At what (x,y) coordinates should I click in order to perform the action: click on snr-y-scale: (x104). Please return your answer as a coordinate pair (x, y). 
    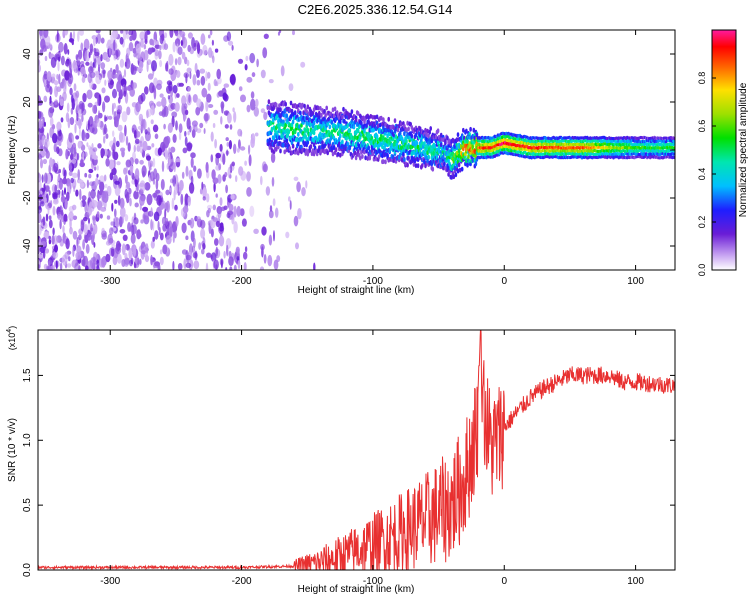
    Looking at the image, I should click on (11, 338).